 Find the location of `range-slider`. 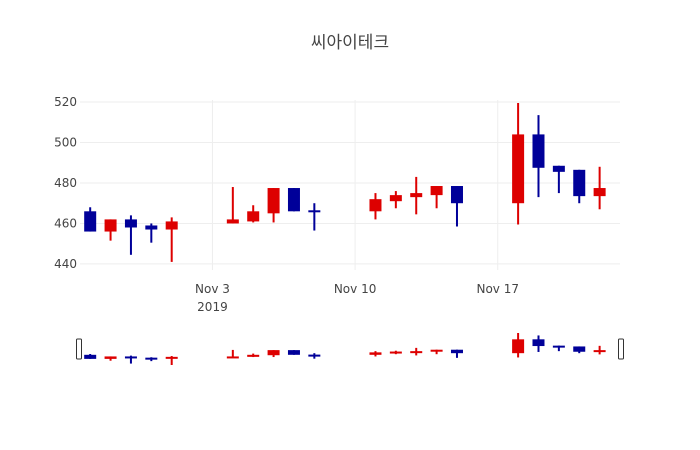

range-slider is located at coordinates (350, 349).